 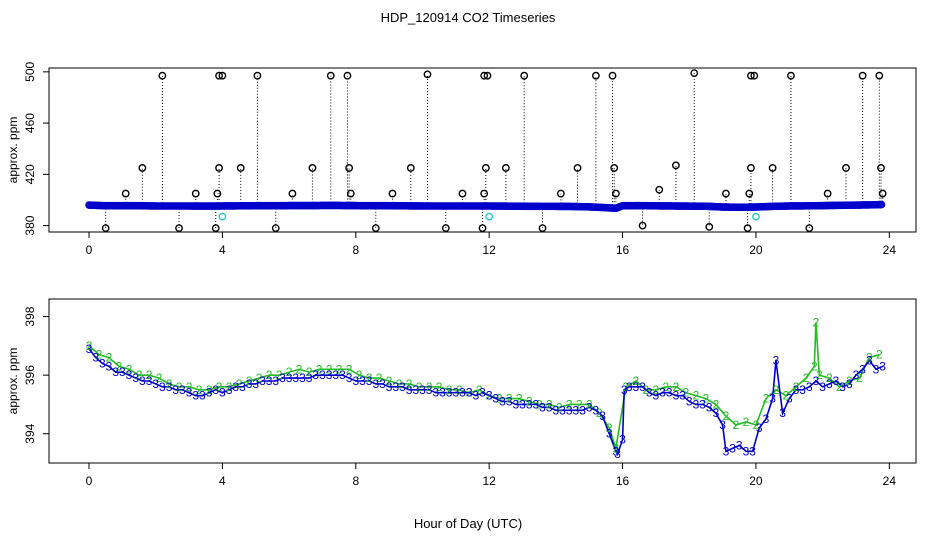 What do you see at coordinates (30, 316) in the screenshot?
I see `bottom-y-tick-label: 398` at bounding box center [30, 316].